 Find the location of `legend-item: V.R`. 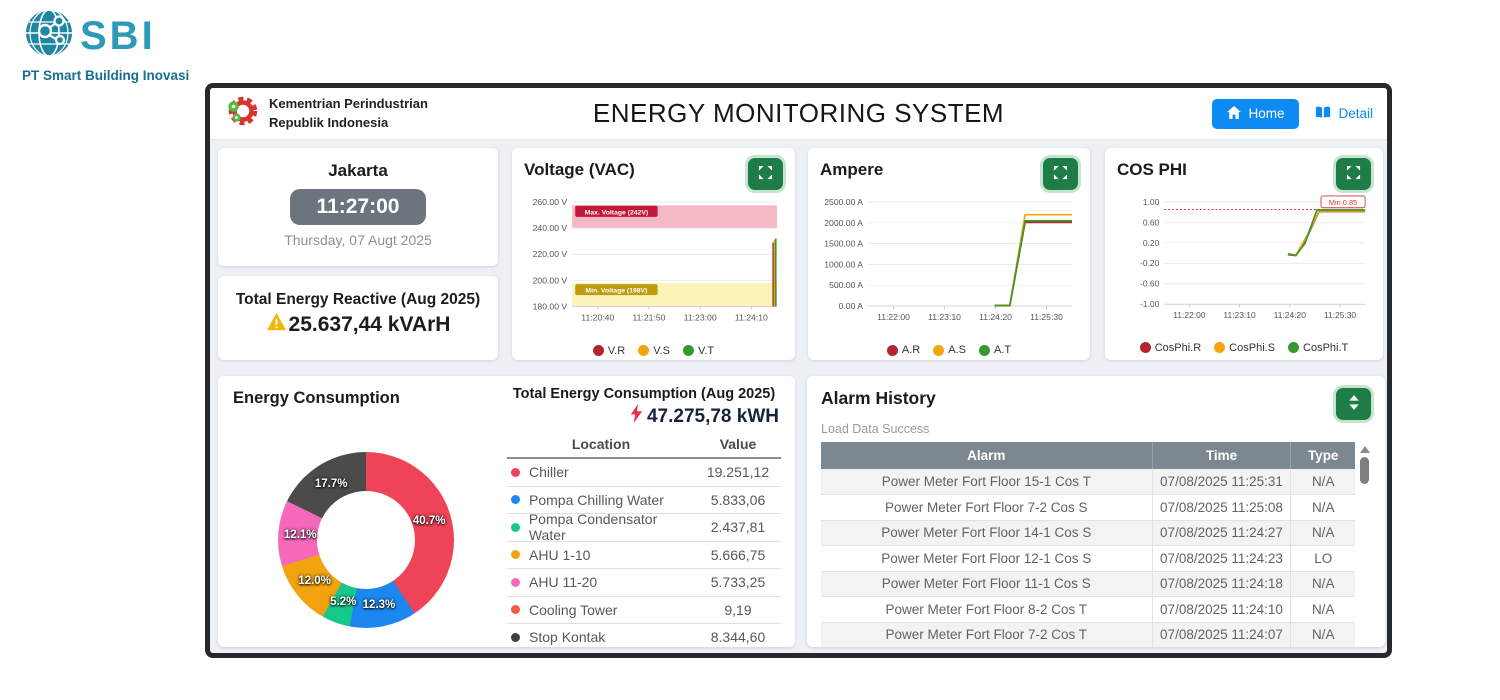

legend-item: V.R is located at coordinates (608, 351).